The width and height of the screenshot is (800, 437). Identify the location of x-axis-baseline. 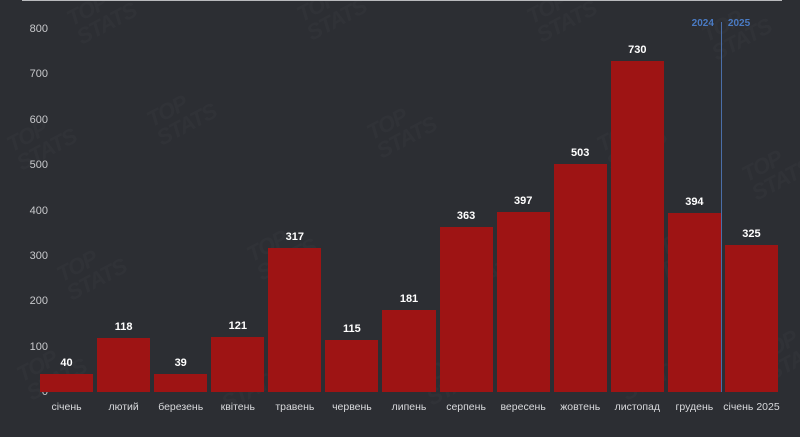
(402, 0).